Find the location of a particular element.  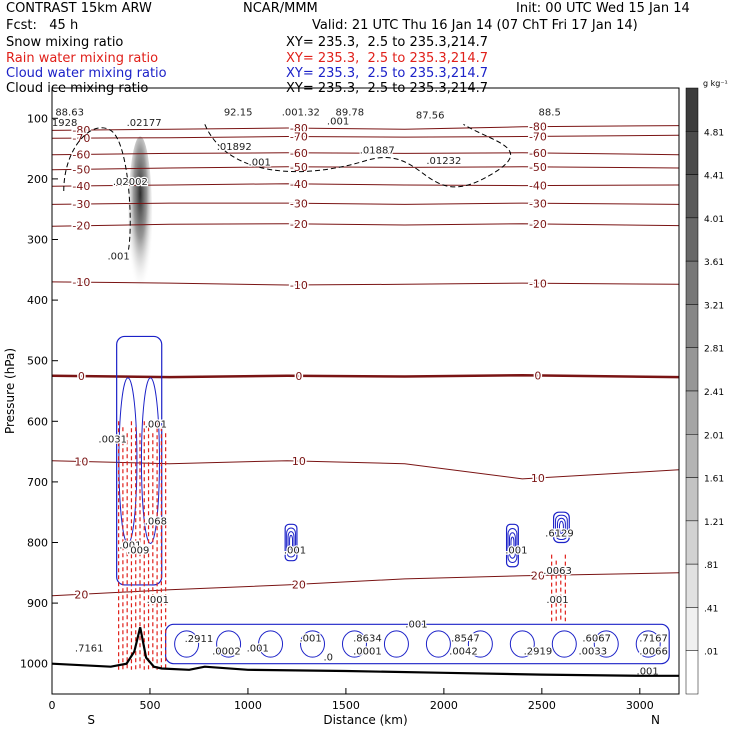

extremum-label-13: .001 is located at coordinates (338, 121).